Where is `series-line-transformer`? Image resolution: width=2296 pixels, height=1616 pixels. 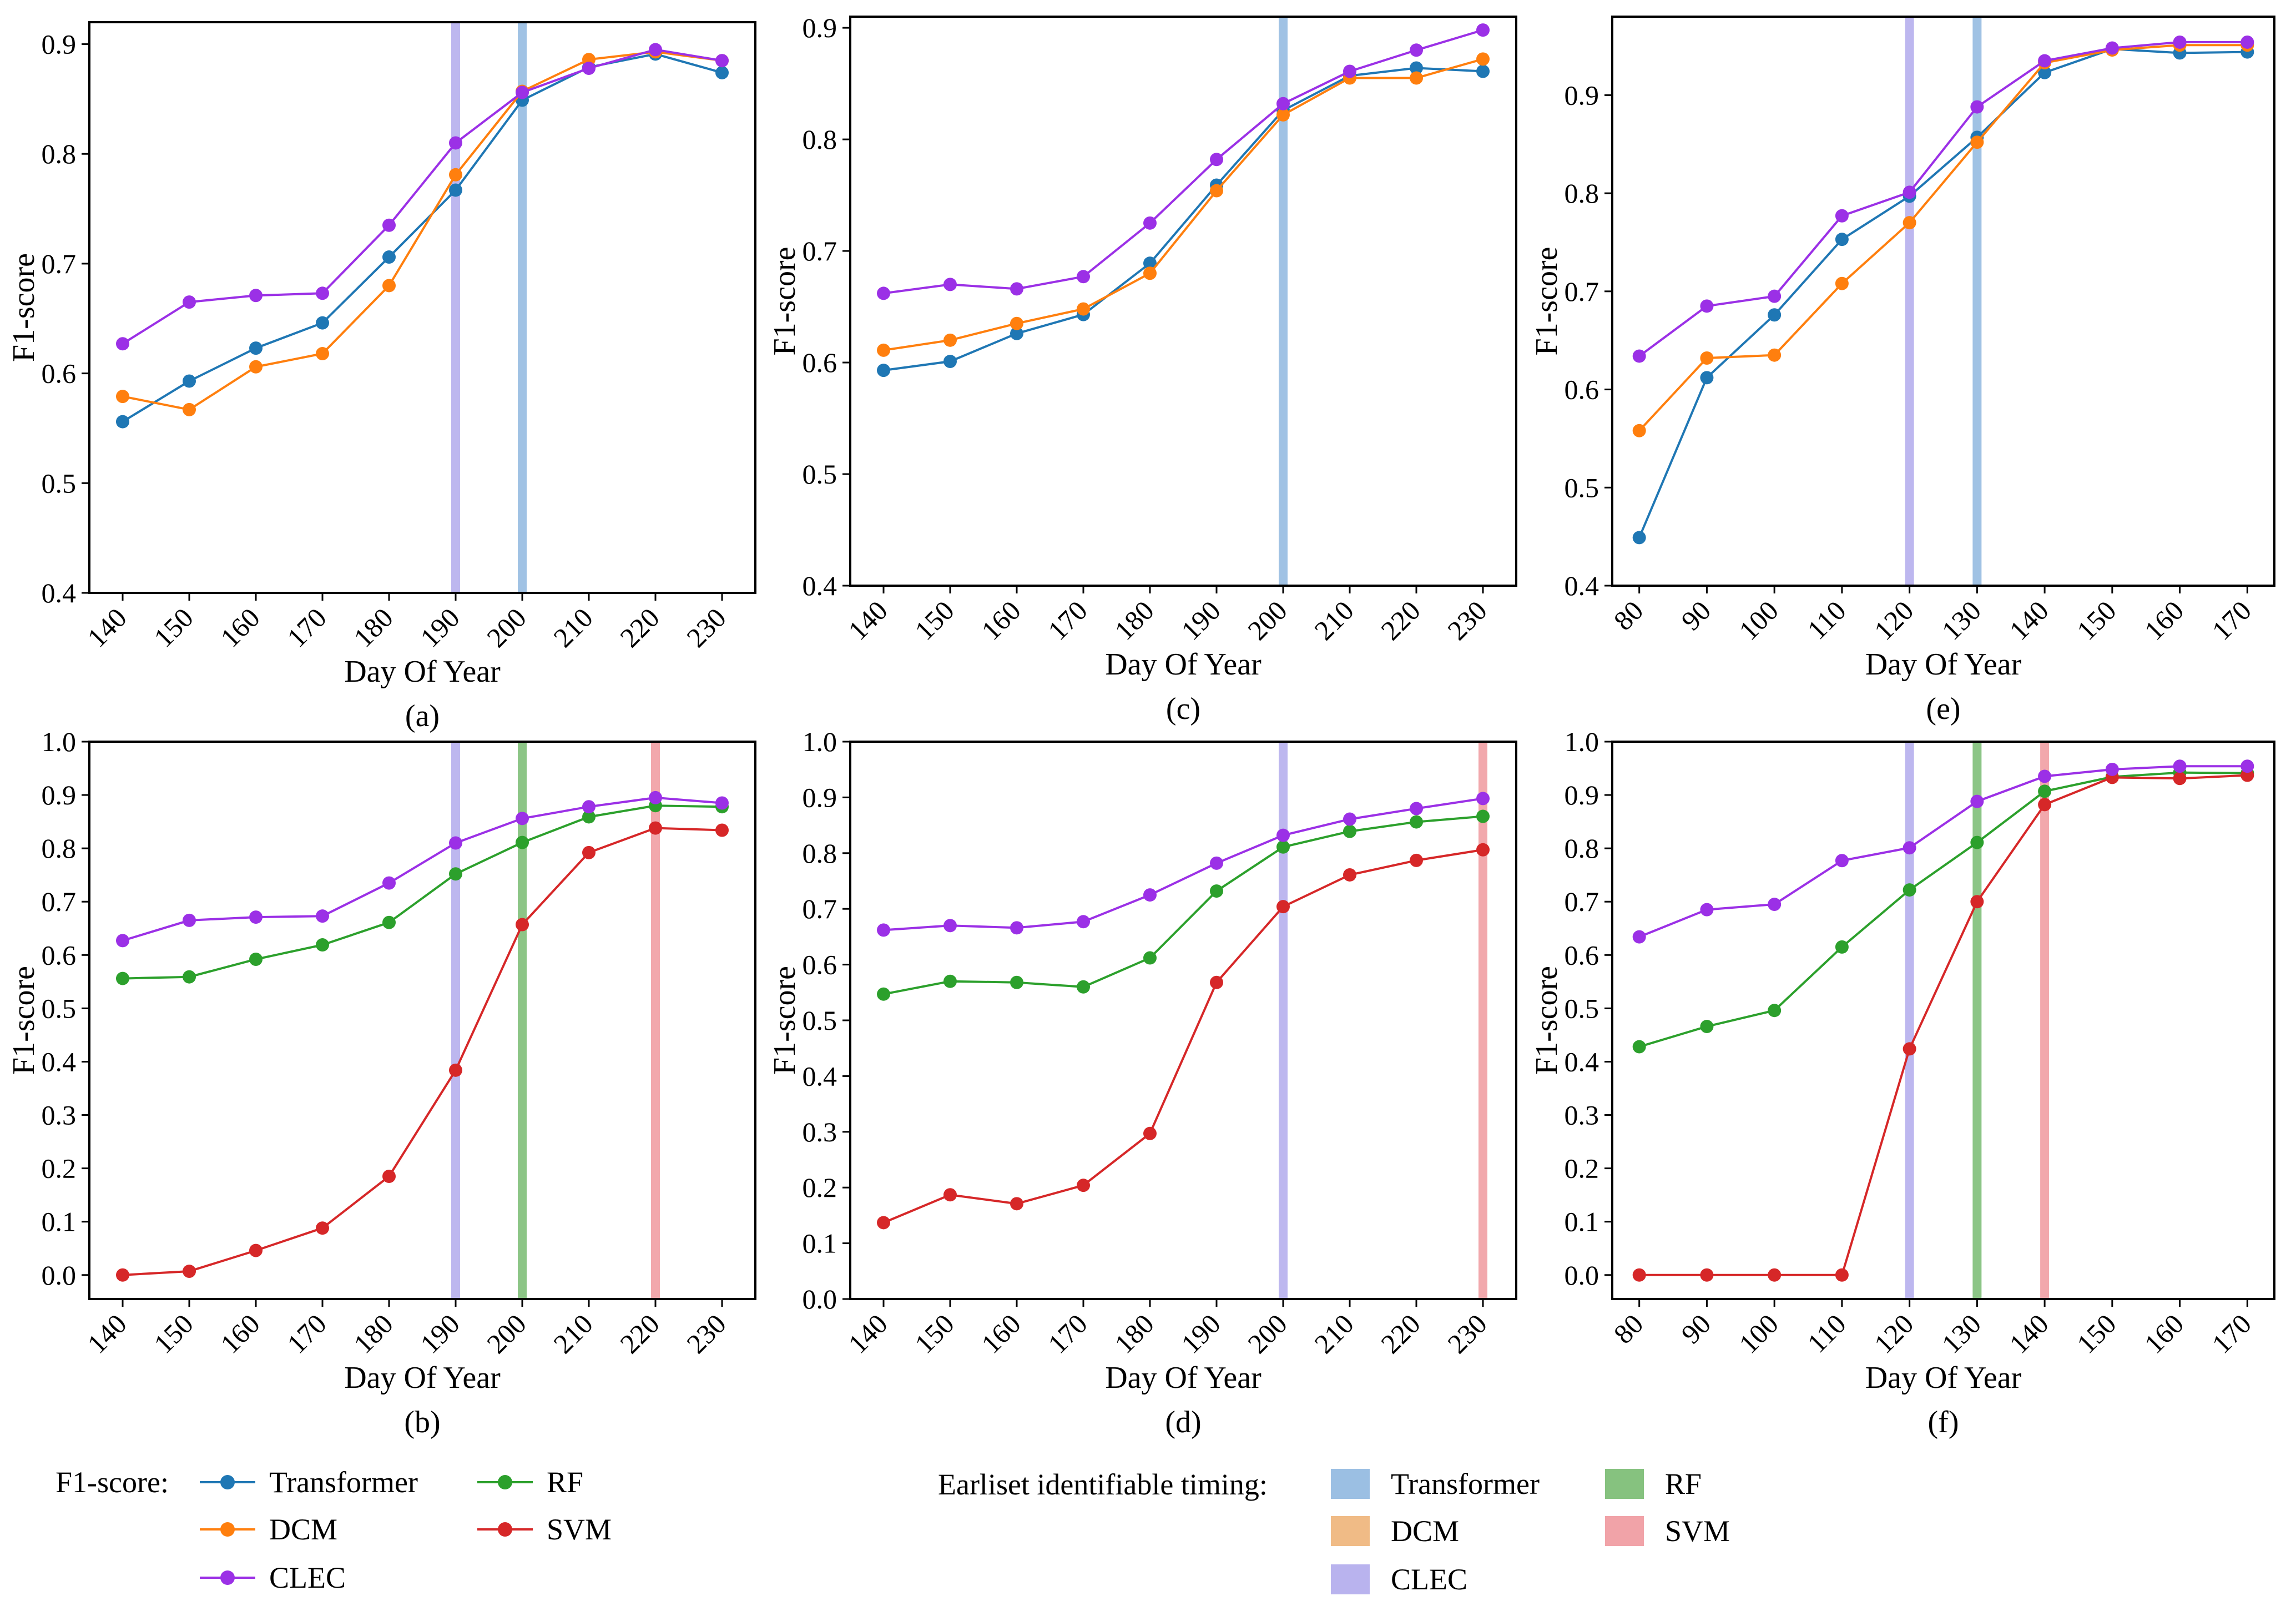
series-line-transformer is located at coordinates (1183, 219).